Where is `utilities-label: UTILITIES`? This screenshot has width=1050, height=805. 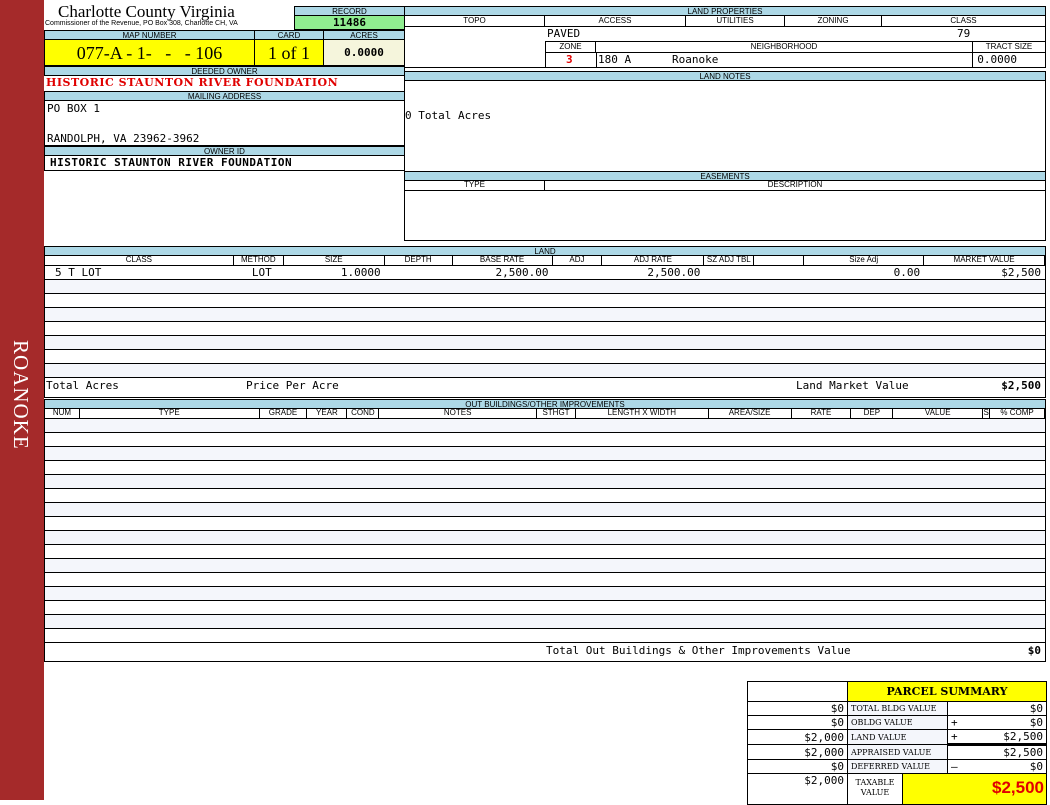 utilities-label: UTILITIES is located at coordinates (735, 21).